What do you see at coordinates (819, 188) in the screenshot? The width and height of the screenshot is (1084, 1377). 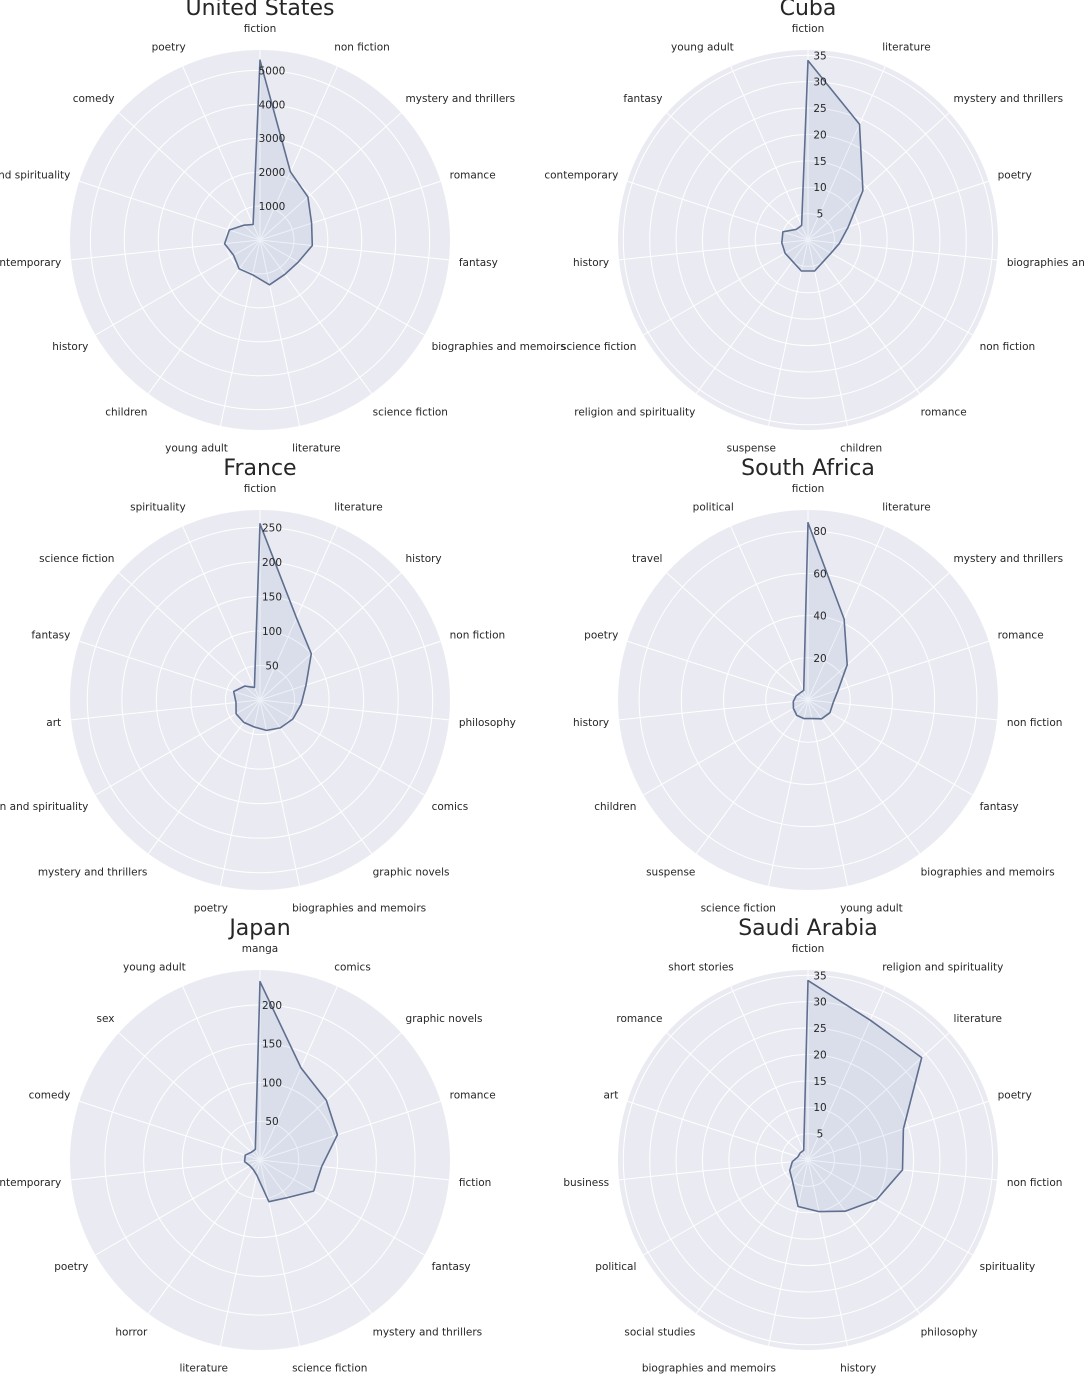 I see `radial-tick-label: 10` at bounding box center [819, 188].